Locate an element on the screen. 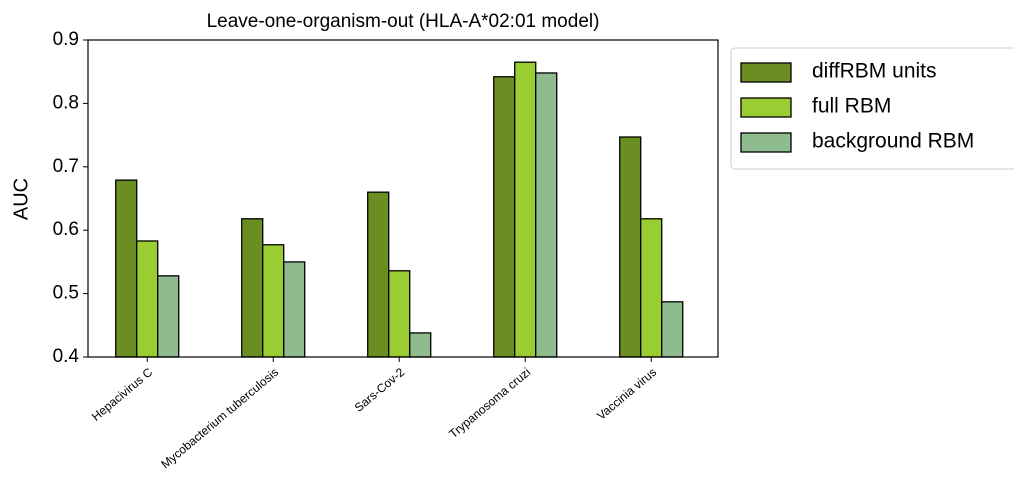  x-tick-label: Trypanosoma cruzi is located at coordinates (489, 403).